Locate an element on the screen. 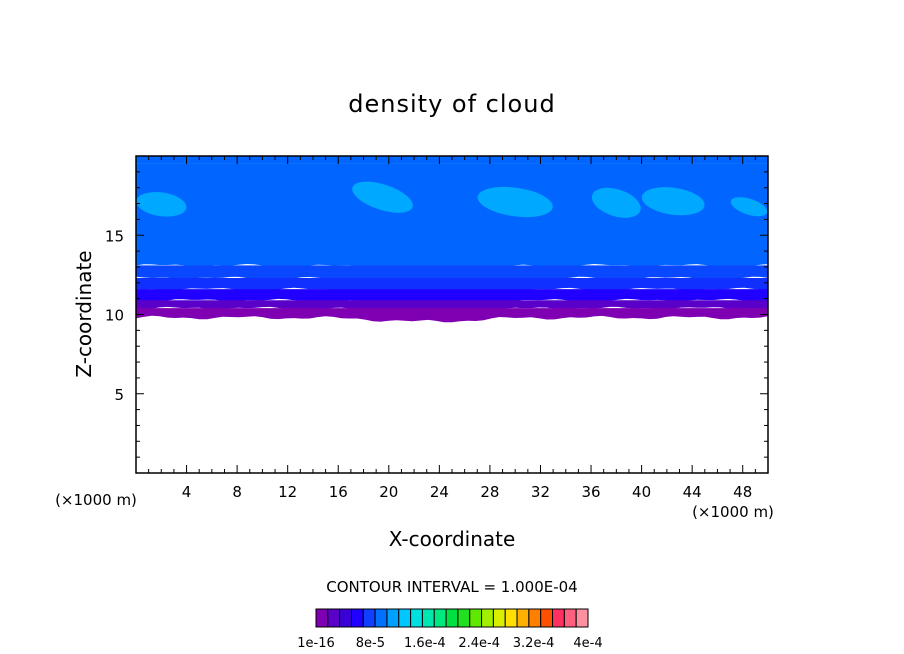 The height and width of the screenshot is (654, 904). x-tick-label: 16 is located at coordinates (338, 492).